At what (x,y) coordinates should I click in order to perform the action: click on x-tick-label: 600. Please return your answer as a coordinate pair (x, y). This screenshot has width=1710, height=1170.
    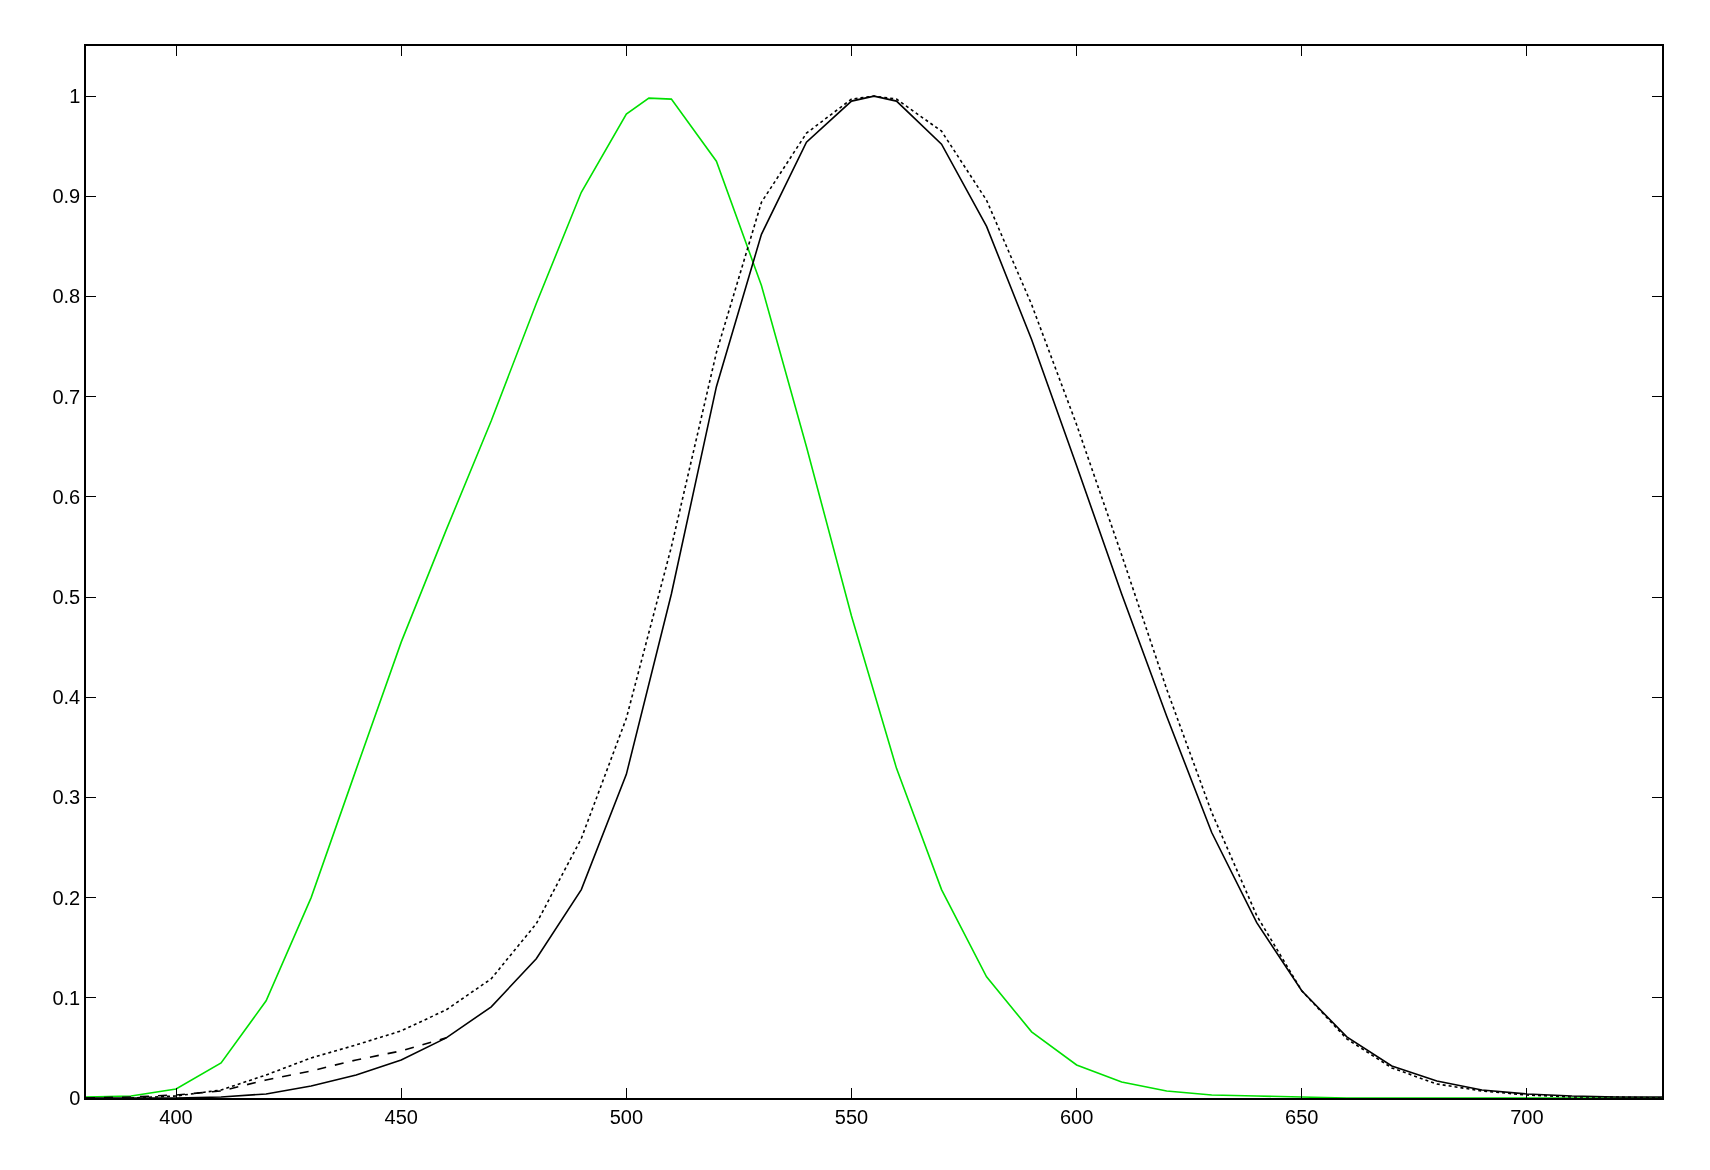
    Looking at the image, I should click on (1076, 1116).